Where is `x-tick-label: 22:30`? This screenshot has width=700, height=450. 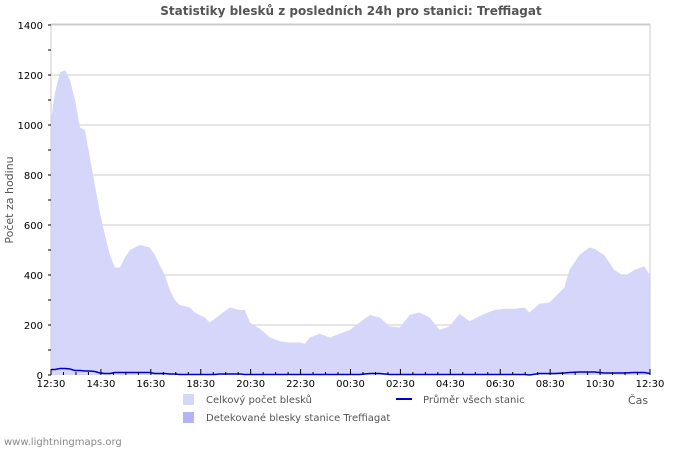
x-tick-label: 22:30 is located at coordinates (300, 384).